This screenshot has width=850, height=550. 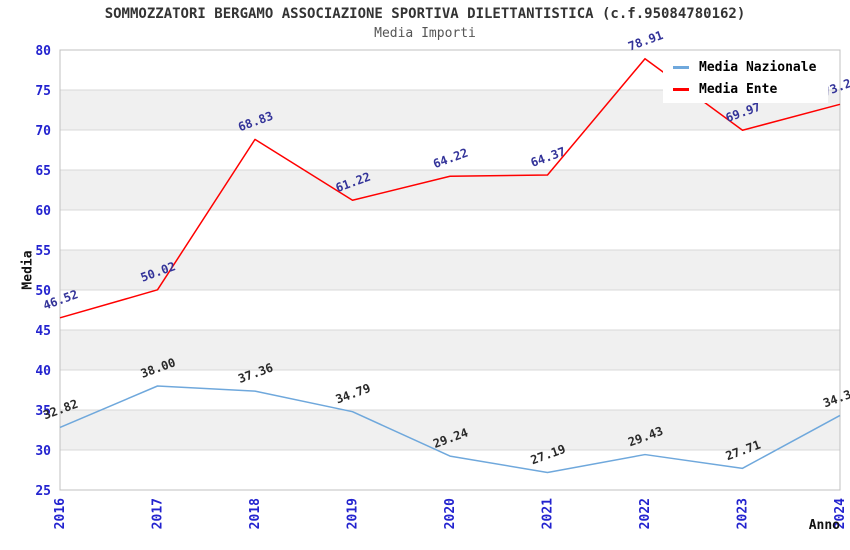 What do you see at coordinates (353, 513) in the screenshot?
I see `x-tick-label: 2019` at bounding box center [353, 513].